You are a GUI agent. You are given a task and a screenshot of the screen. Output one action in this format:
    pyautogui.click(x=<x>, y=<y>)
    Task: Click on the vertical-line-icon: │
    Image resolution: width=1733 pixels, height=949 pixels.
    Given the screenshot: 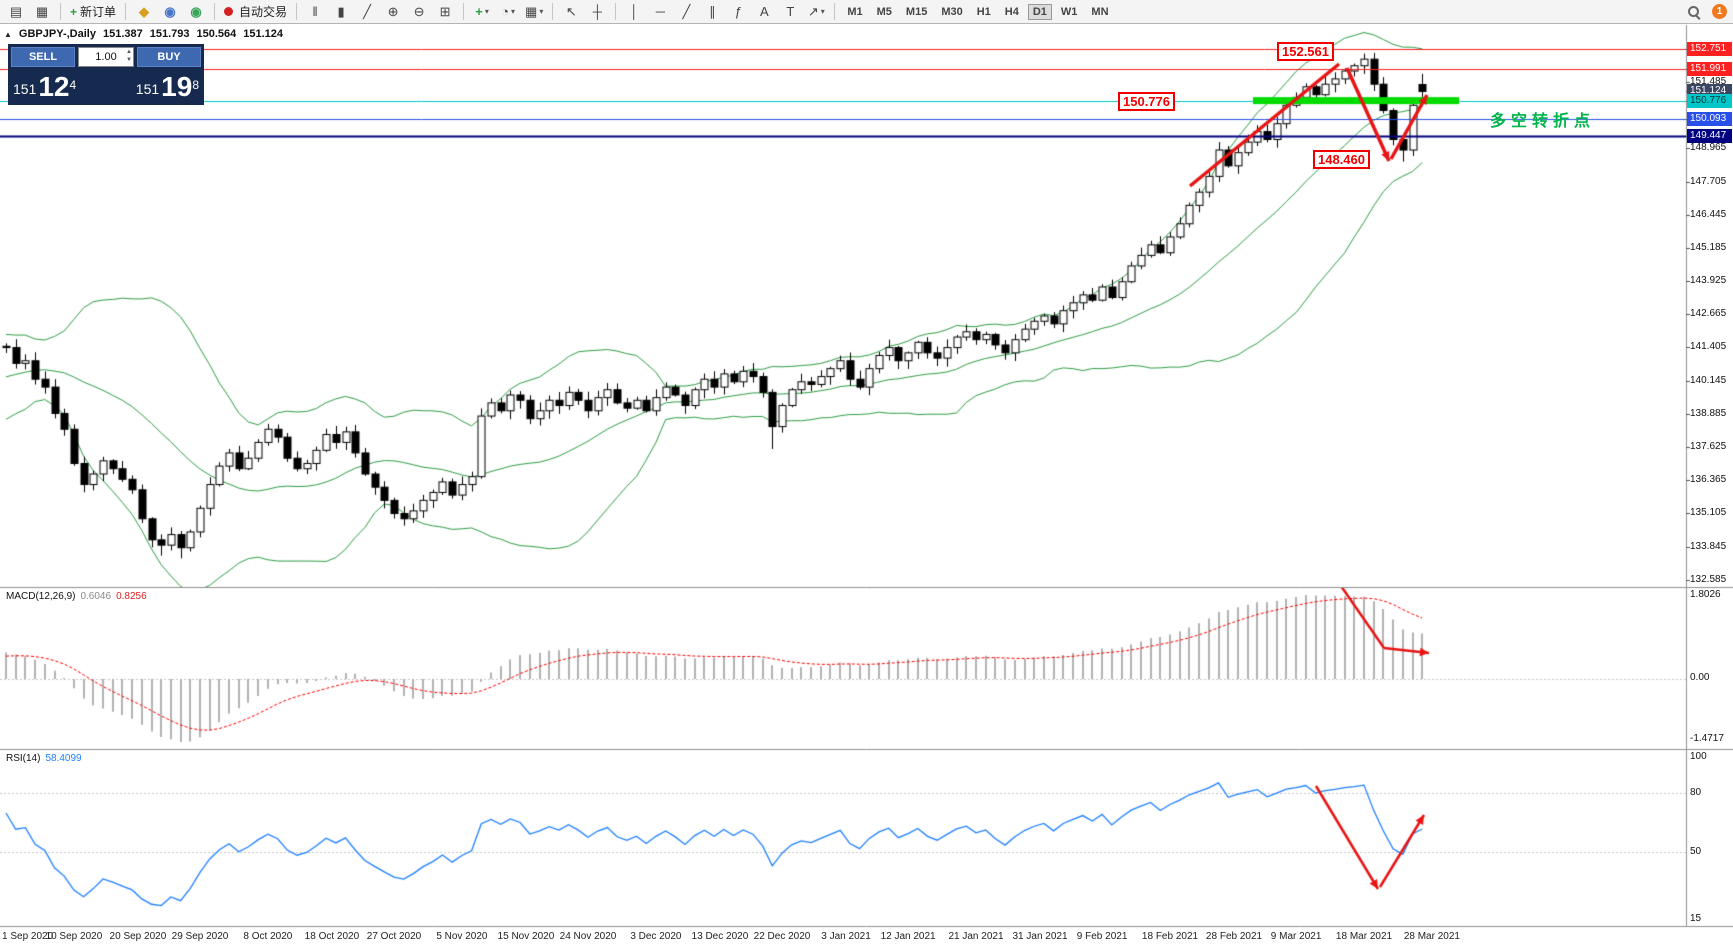 What is the action you would take?
    pyautogui.click(x=634, y=11)
    